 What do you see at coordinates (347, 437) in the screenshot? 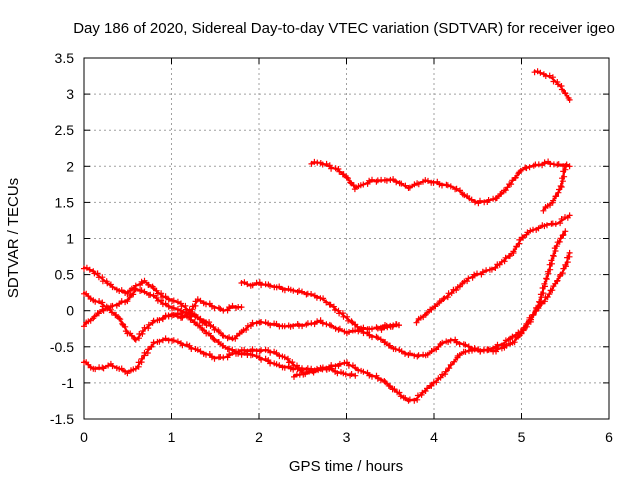
I see `x-tick-label: 3` at bounding box center [347, 437].